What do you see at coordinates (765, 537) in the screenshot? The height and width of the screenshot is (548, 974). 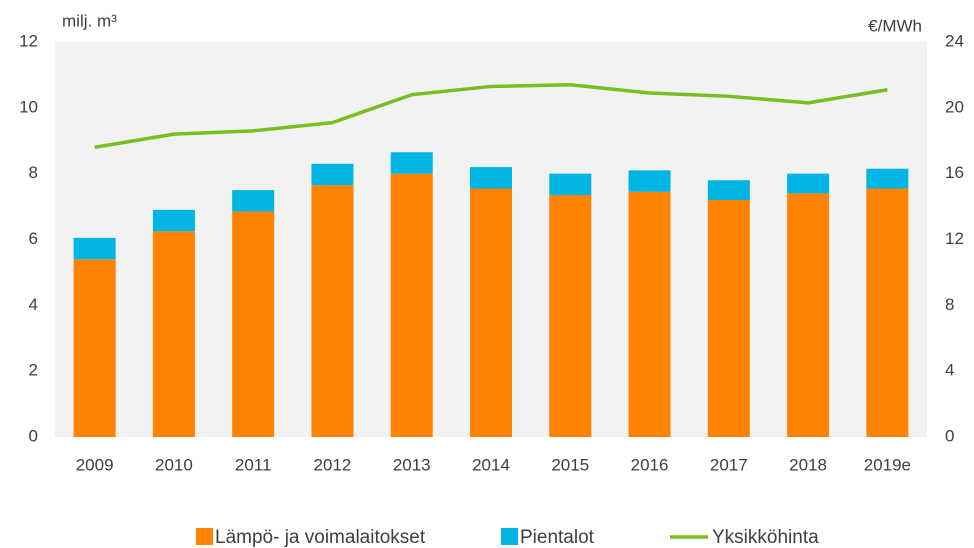 I see `legend-label: Yksikköhinta` at bounding box center [765, 537].